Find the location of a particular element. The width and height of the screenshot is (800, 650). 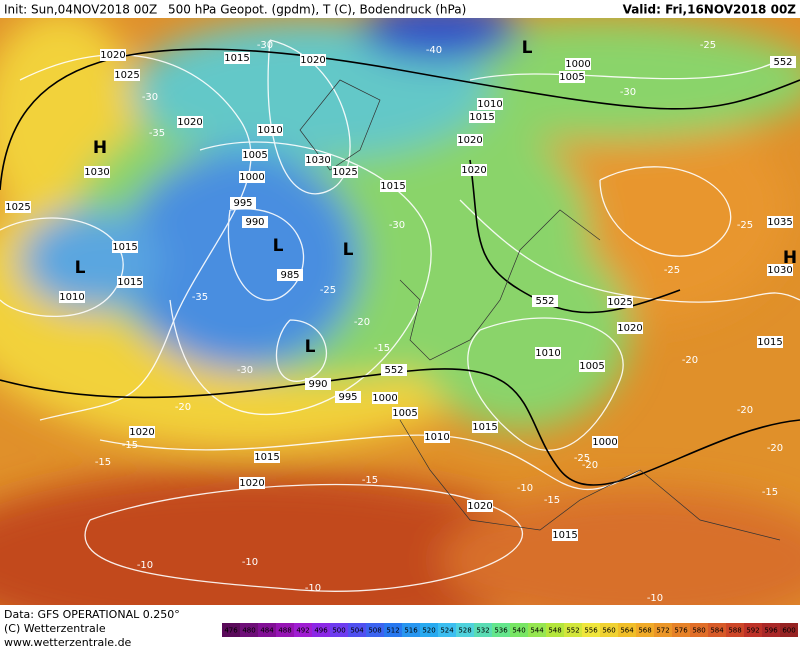

isobar-label: 995 is located at coordinates (242, 203).